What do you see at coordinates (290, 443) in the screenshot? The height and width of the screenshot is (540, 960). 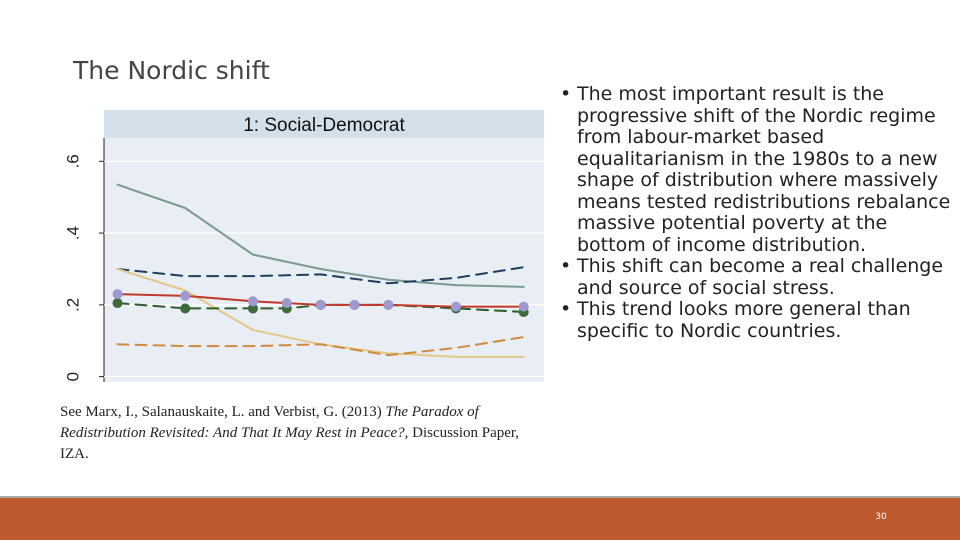 I see `citation-source: , Discussion Paper, IZA.` at bounding box center [290, 443].